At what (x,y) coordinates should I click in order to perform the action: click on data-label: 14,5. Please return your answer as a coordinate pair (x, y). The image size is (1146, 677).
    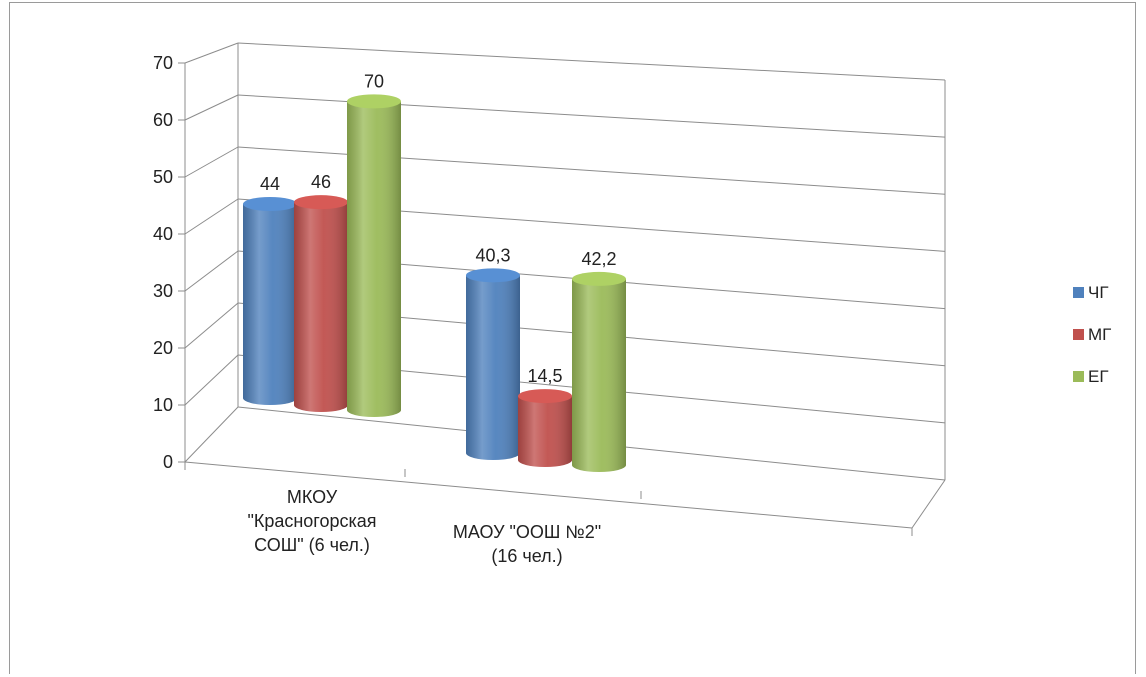
    Looking at the image, I should click on (544, 376).